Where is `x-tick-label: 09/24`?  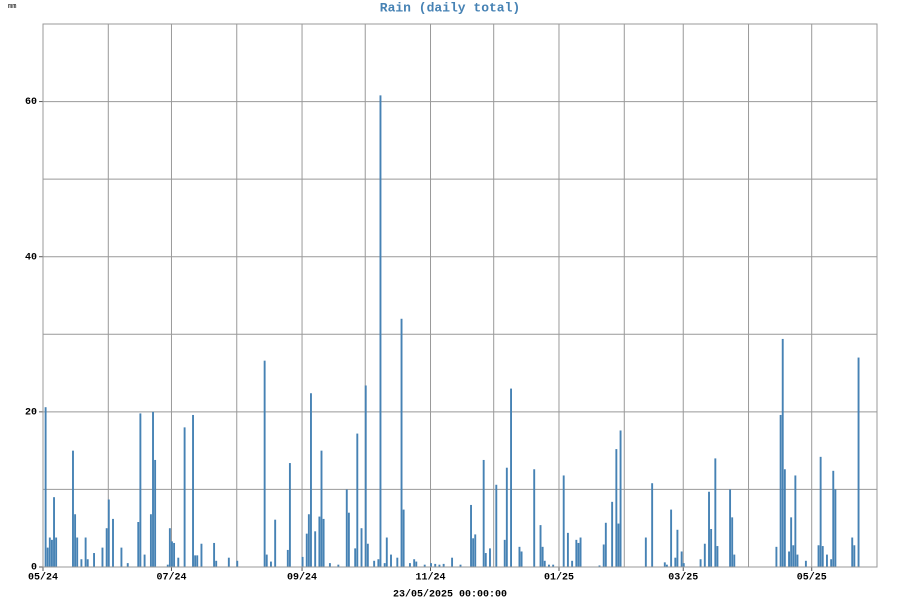
x-tick-label: 09/24 is located at coordinates (302, 578).